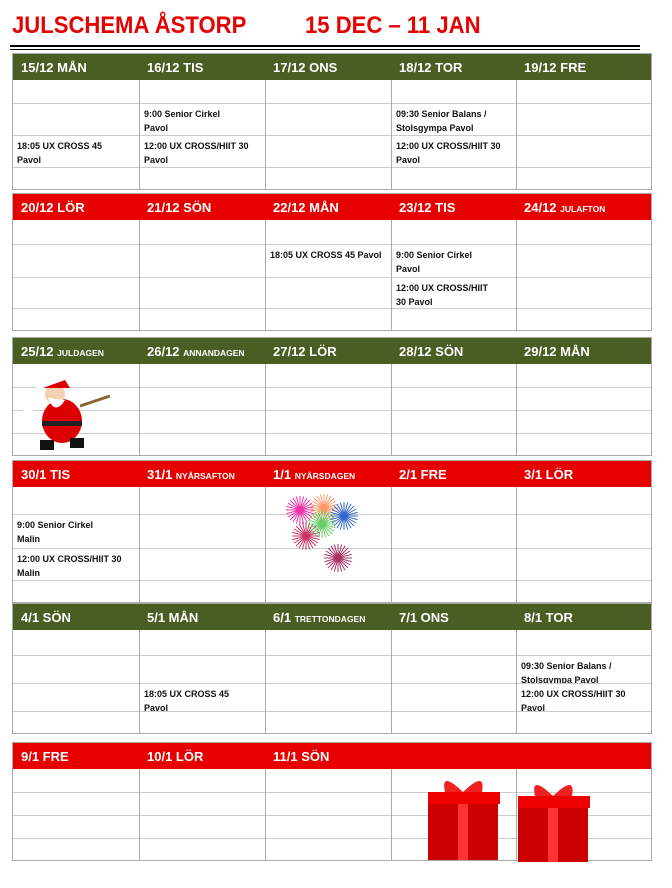 This screenshot has height=888, width=672. Describe the element at coordinates (332, 756) in the screenshot. I see `week-header: 9/1 FRE 10/1 LÖR 11/1 SÖN` at that location.